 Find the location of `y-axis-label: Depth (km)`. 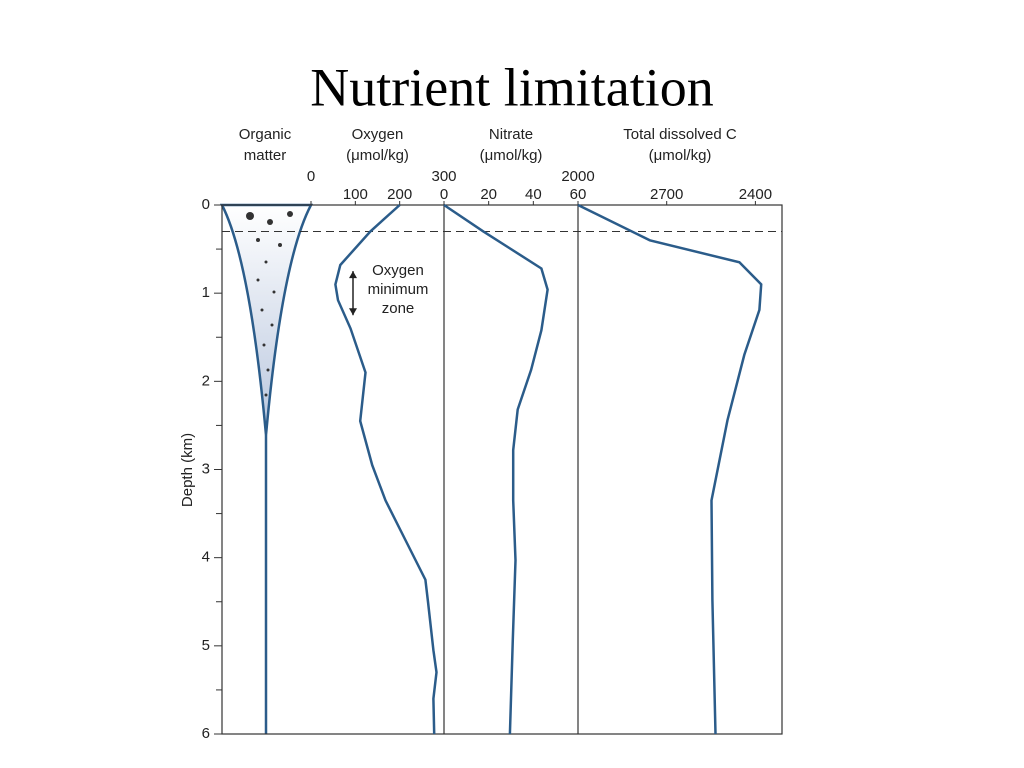

y-axis-label: Depth (km) is located at coordinates (187, 470).